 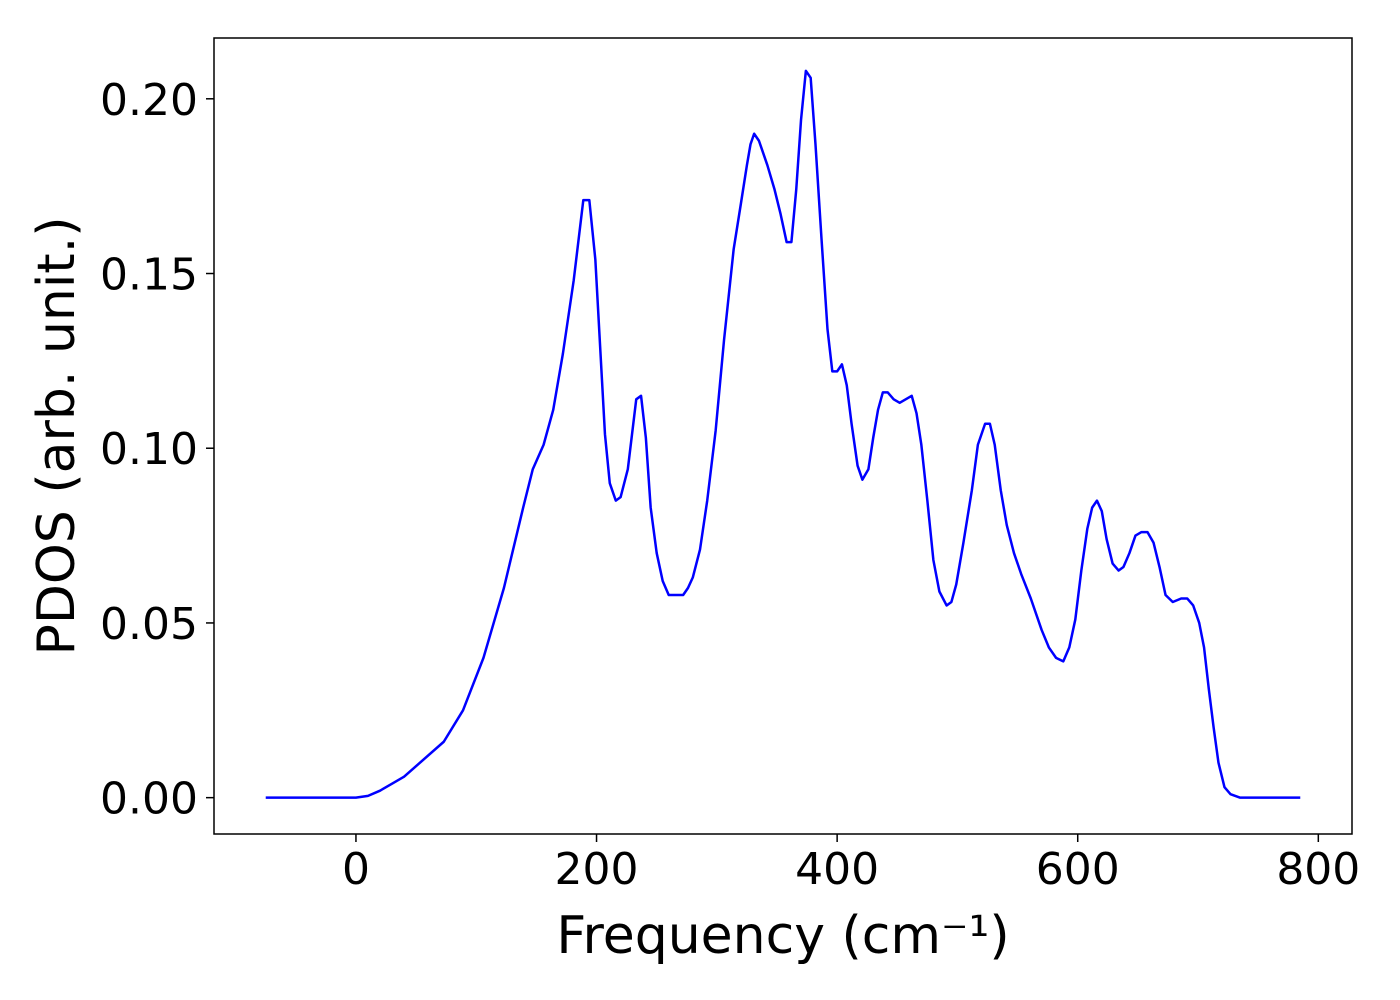 What do you see at coordinates (149, 100) in the screenshot?
I see `y-tick-label: 0.20` at bounding box center [149, 100].